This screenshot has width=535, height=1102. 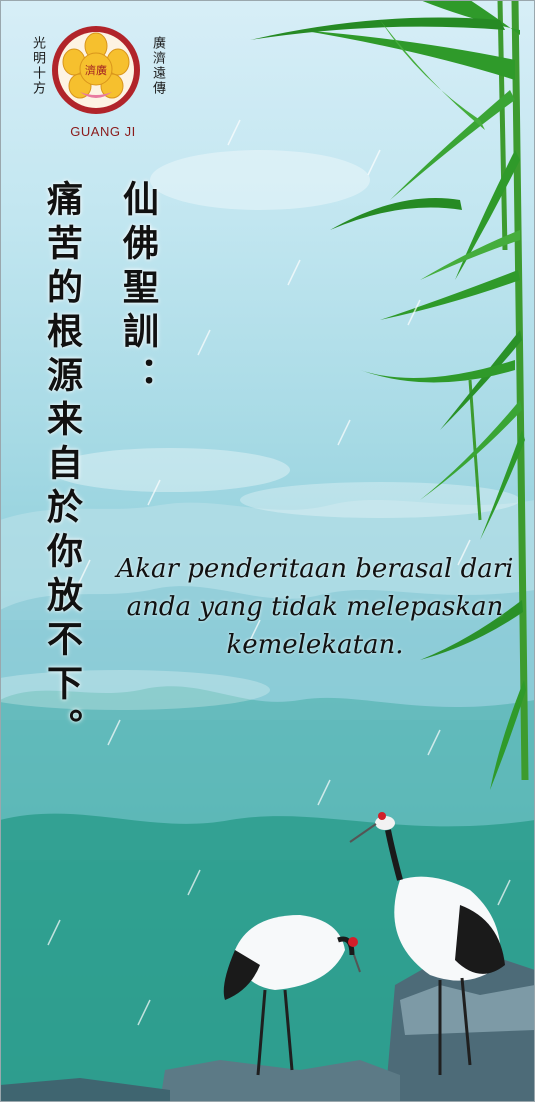 I want to click on logo-emblem-text: 濟廣, so click(x=96, y=70).